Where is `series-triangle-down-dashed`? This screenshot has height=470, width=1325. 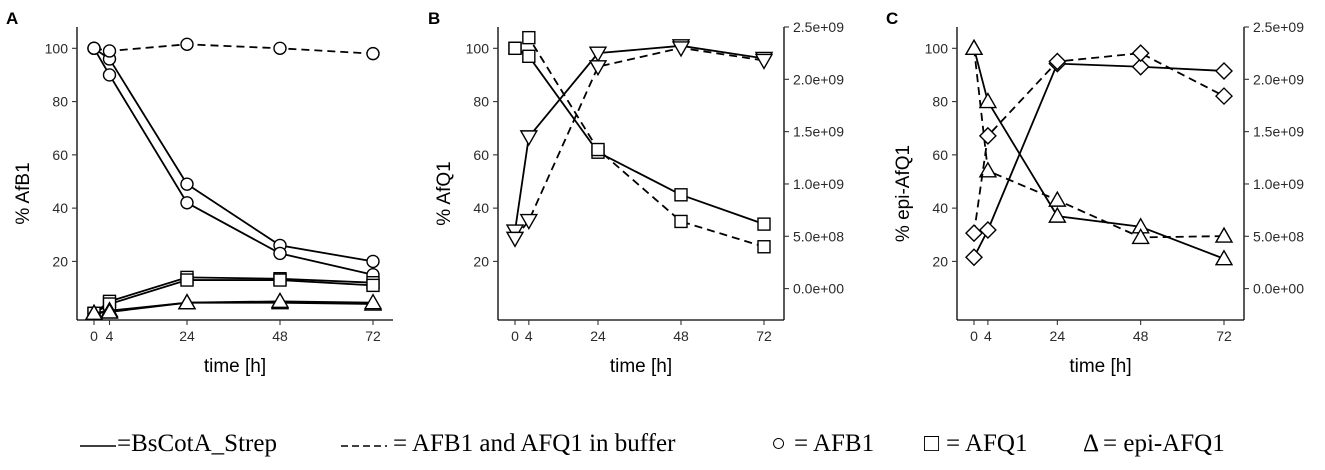
series-triangle-down-dashed is located at coordinates (639, 144).